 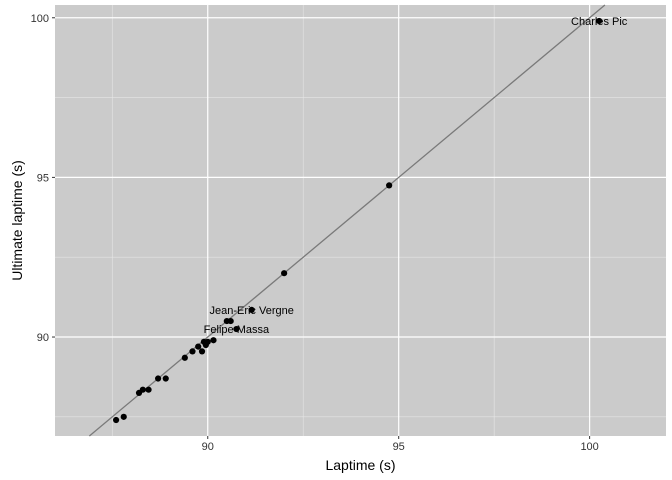 I want to click on point-annotation: Jean-Eric Vergne, so click(x=251, y=311).